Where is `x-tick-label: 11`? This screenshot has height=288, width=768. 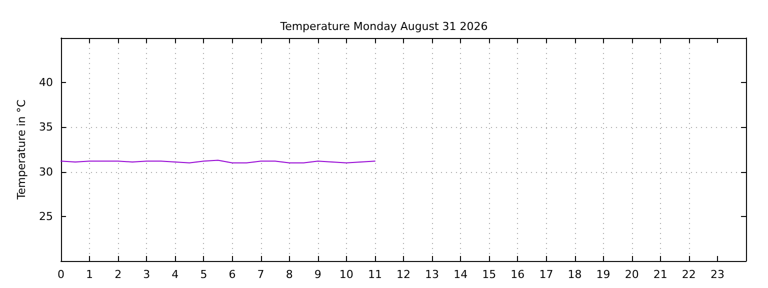
x-tick-label: 11 is located at coordinates (375, 274).